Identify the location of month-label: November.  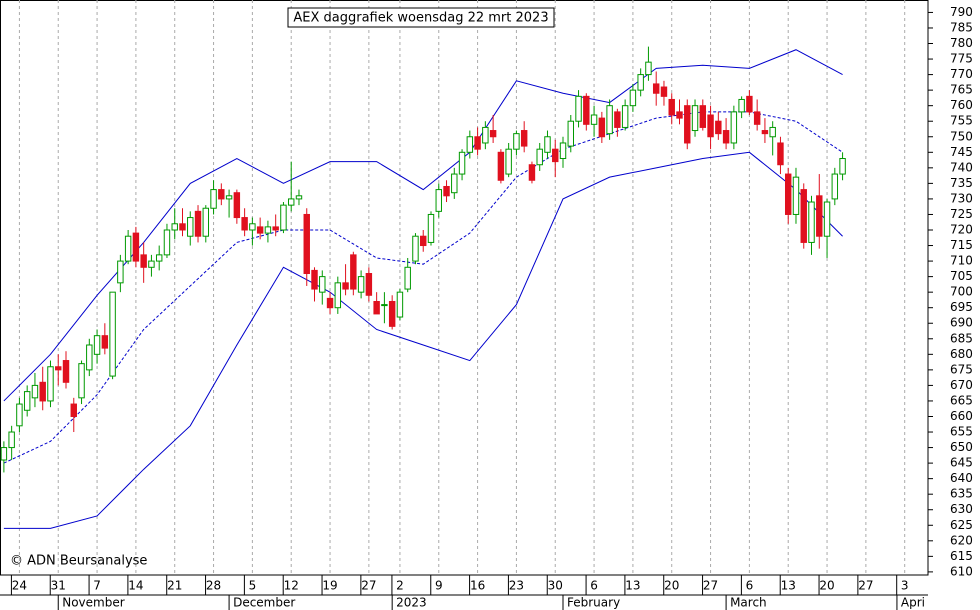
(93, 603).